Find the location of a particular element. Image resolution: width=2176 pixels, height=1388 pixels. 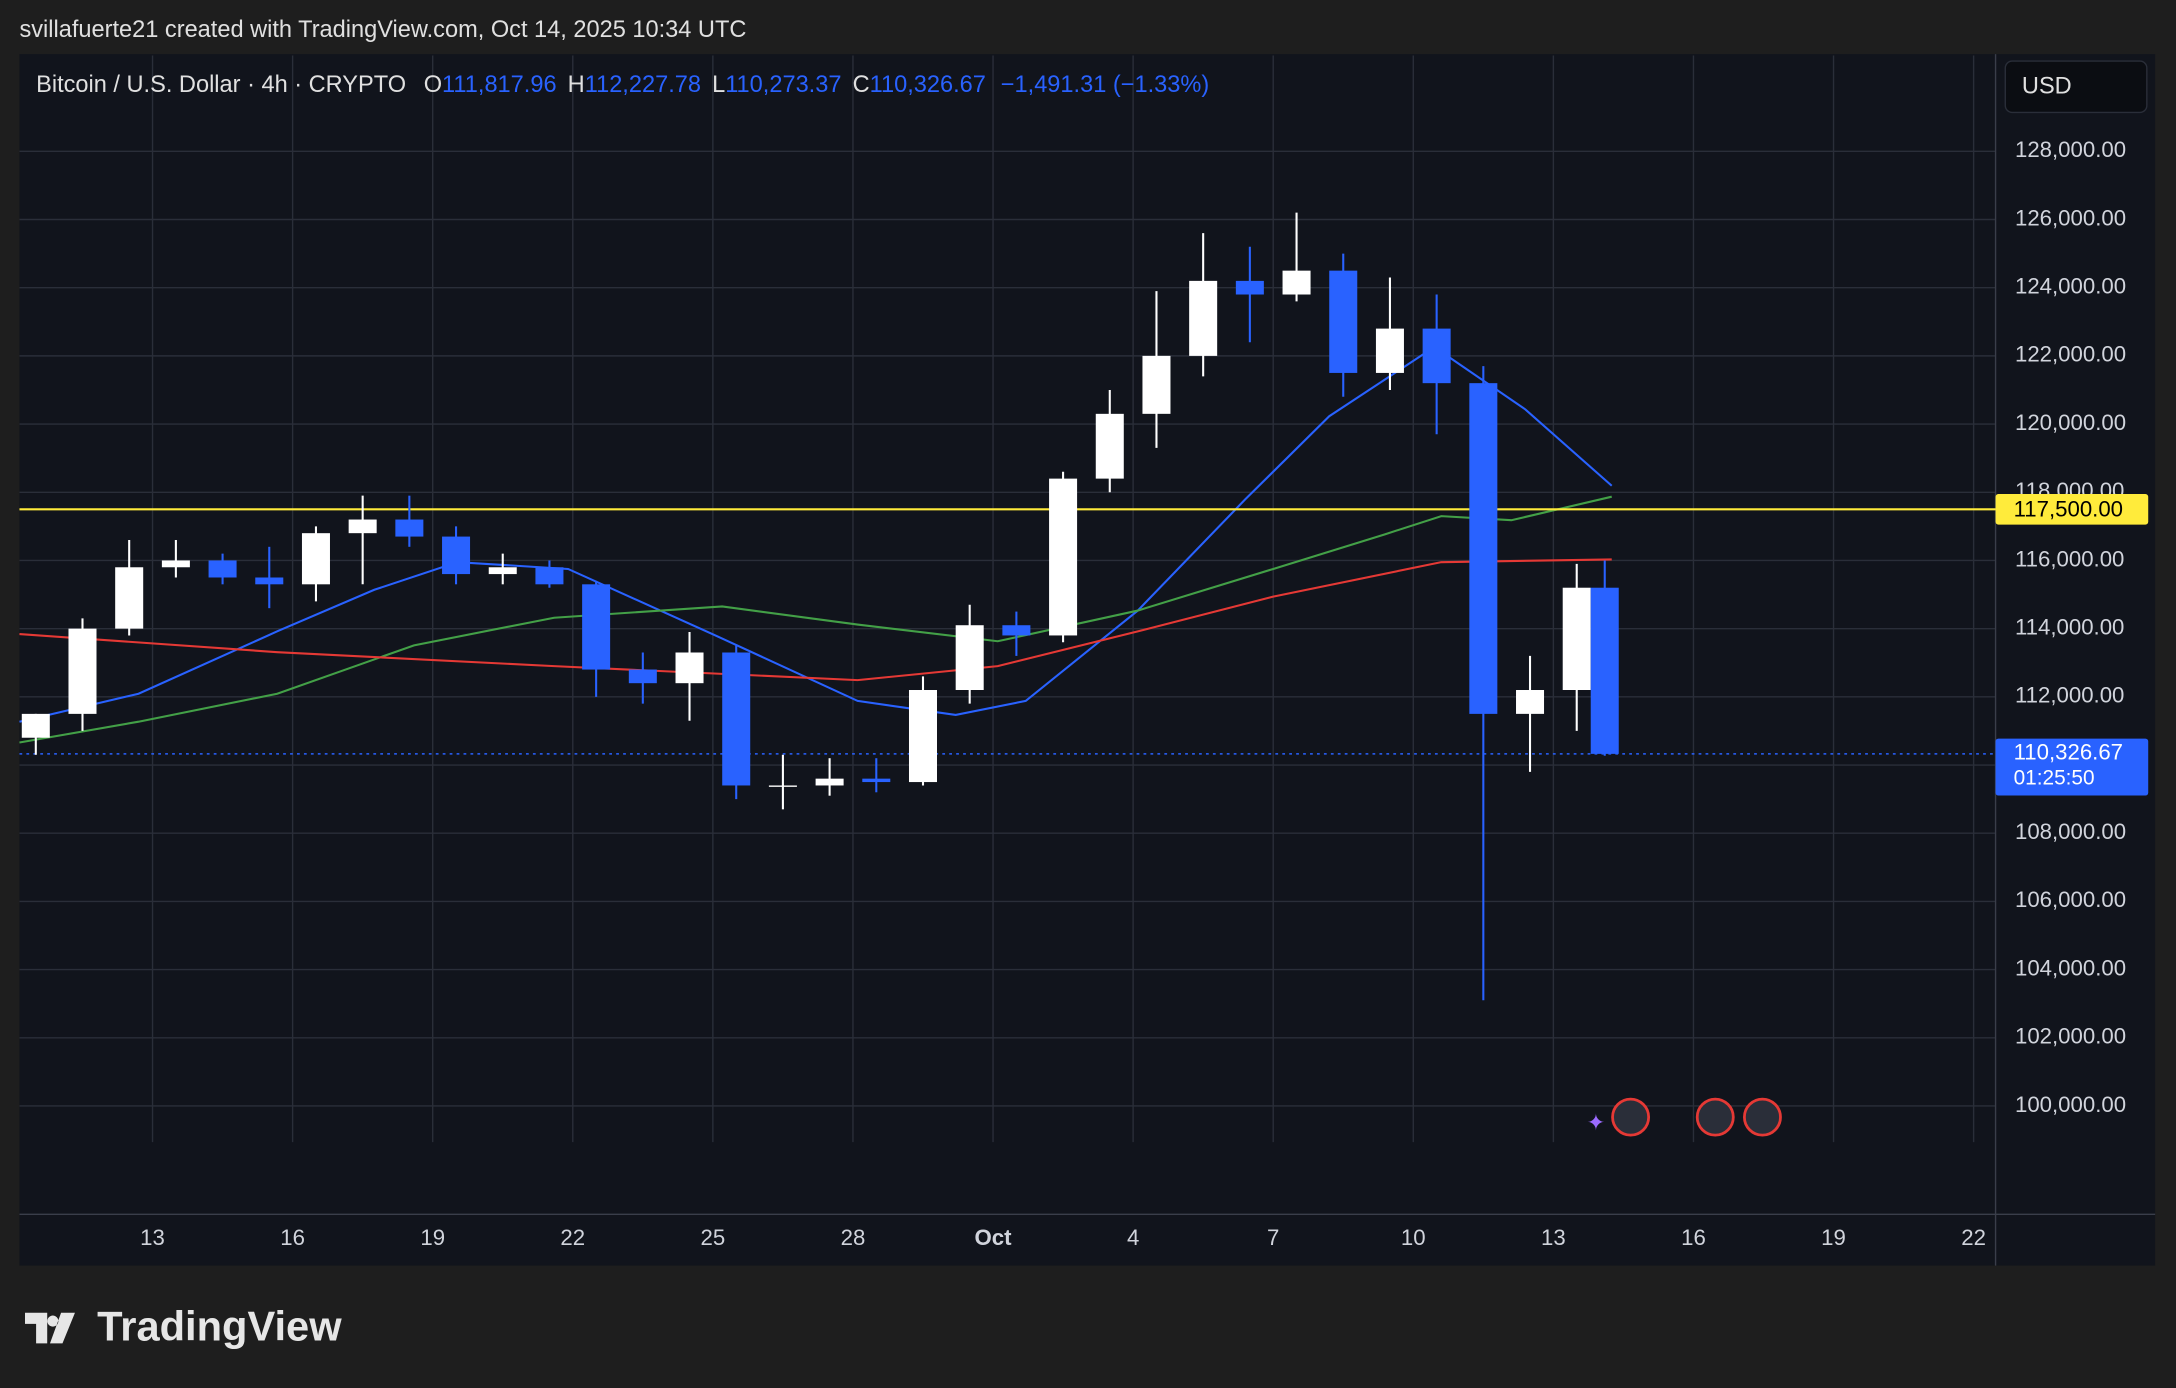

x-tick-label: 10 is located at coordinates (1413, 1237).